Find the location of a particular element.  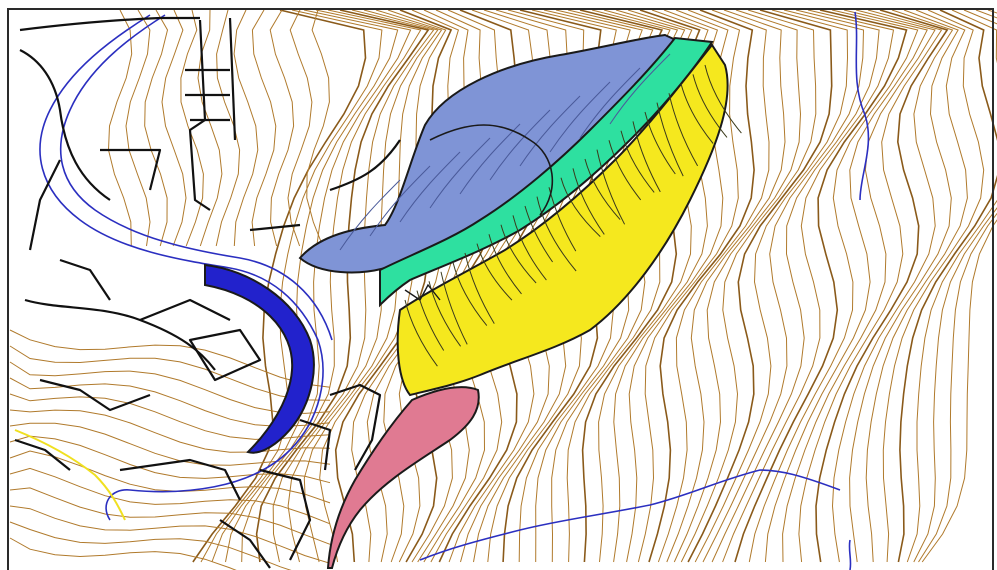

reservoir-zone is located at coordinates (259, 358).